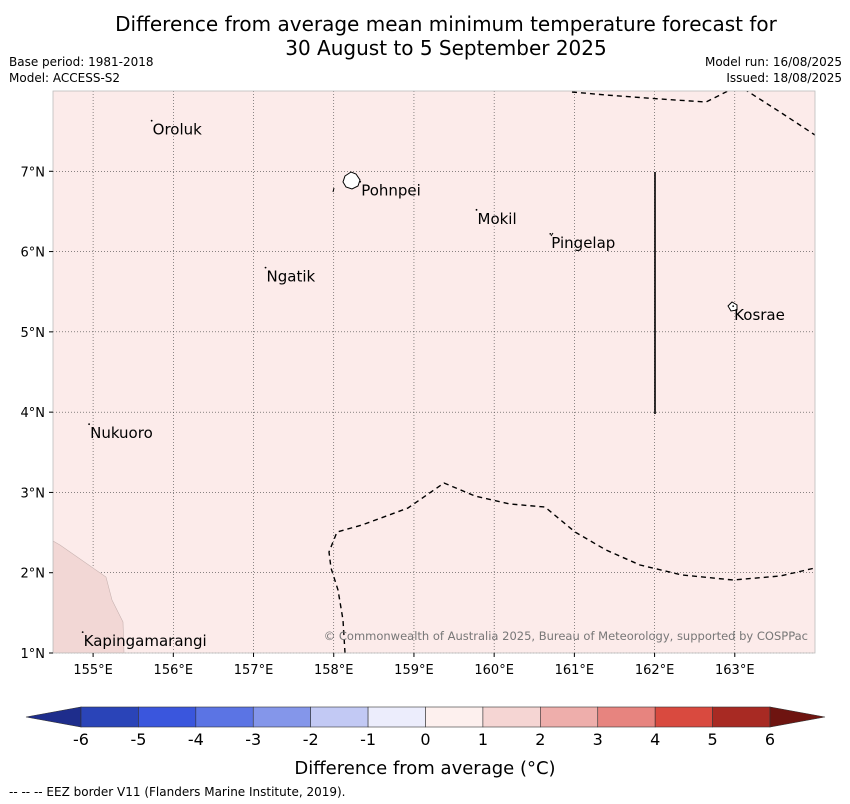  Describe the element at coordinates (540, 739) in the screenshot. I see `colorbar-tick-label: 2` at that location.